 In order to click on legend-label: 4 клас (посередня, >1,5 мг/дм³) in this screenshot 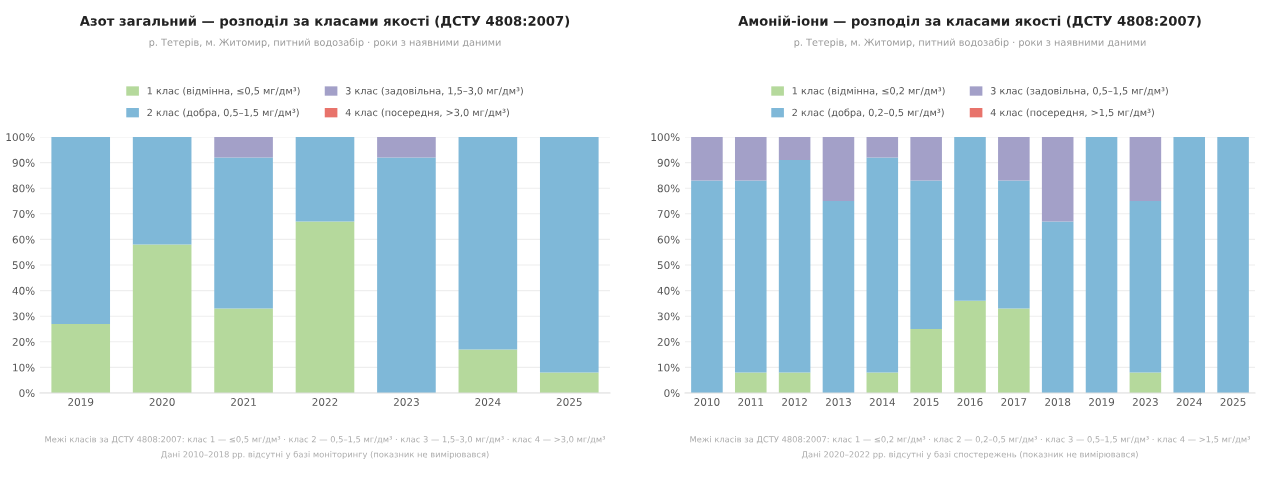, I will do `click(1072, 113)`.